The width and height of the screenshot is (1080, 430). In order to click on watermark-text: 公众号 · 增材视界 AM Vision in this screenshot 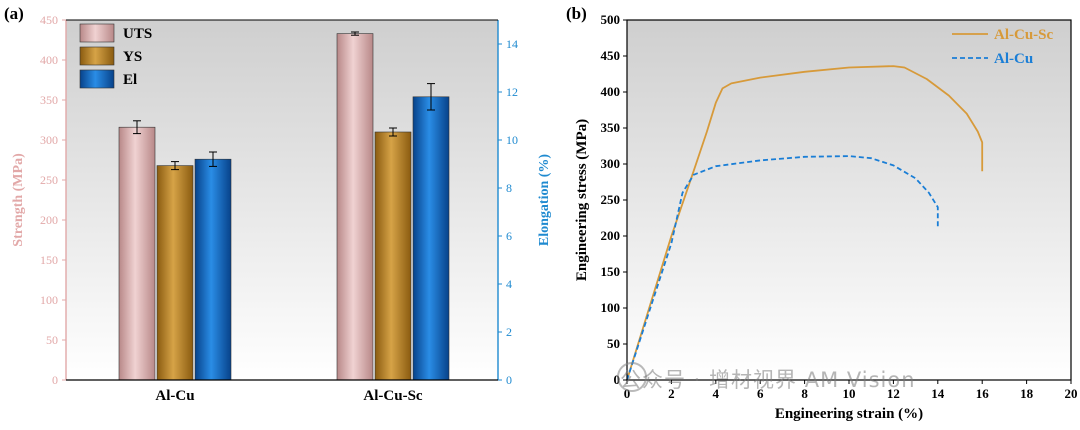, I will do `click(768, 380)`.